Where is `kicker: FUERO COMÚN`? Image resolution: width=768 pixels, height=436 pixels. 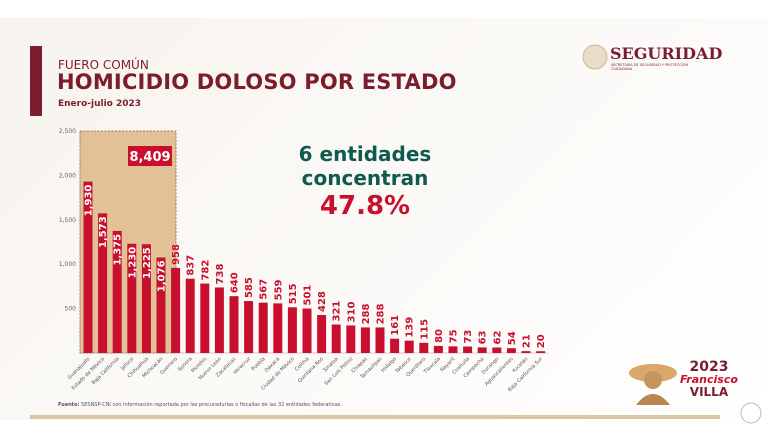 kicker: FUERO COMÚN is located at coordinates (103, 65).